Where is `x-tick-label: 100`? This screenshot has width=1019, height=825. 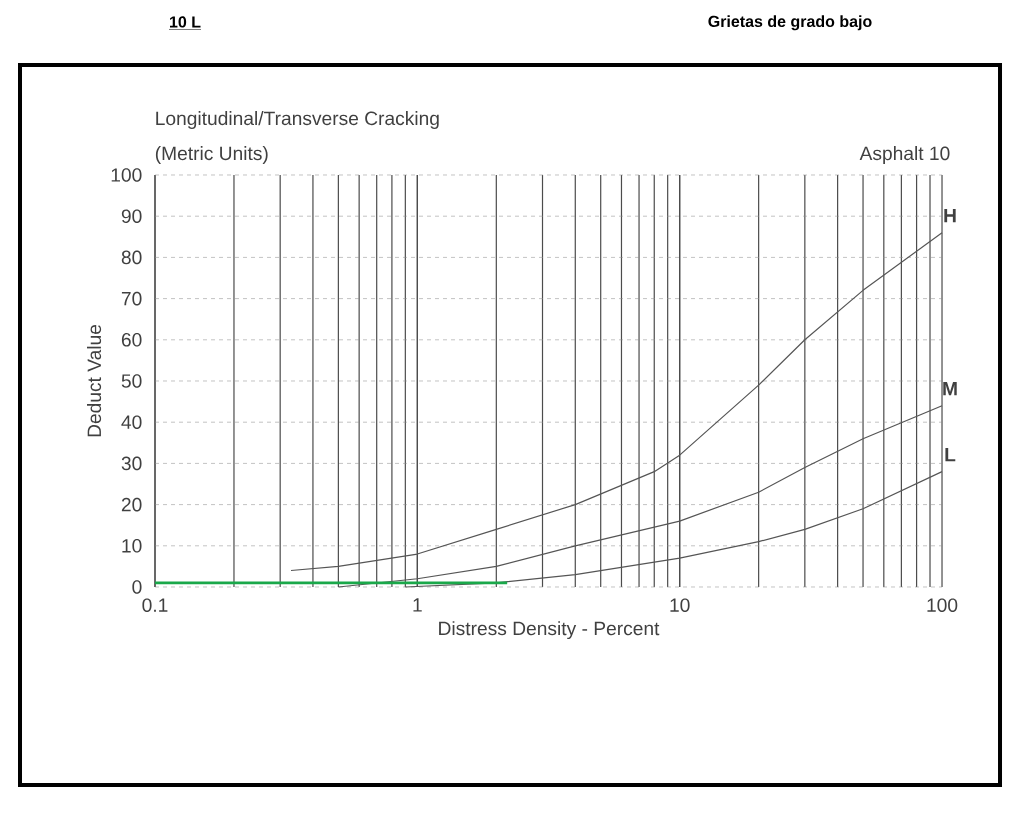 x-tick-label: 100 is located at coordinates (942, 605).